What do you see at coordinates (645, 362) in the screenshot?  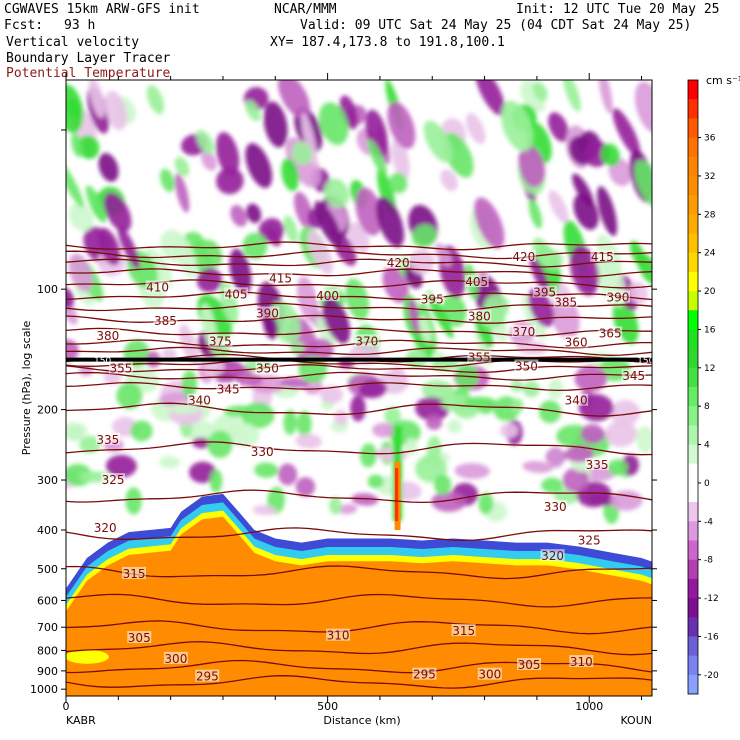 I see `thick-line-label: 150` at bounding box center [645, 362].